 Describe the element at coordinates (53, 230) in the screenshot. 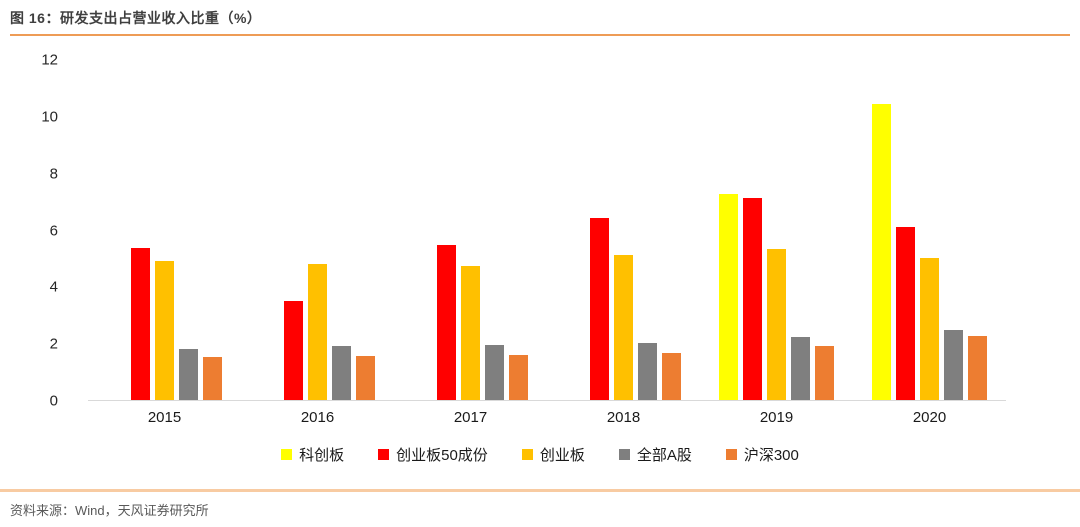

I see `y-axis-tick-6: 6` at that location.